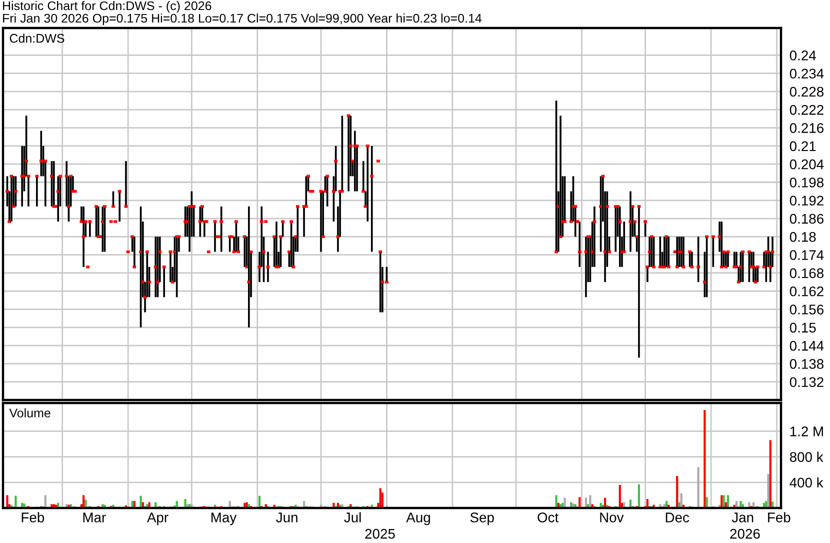 This screenshot has width=830, height=543. I want to click on y-tick-label: 0.24, so click(803, 55).